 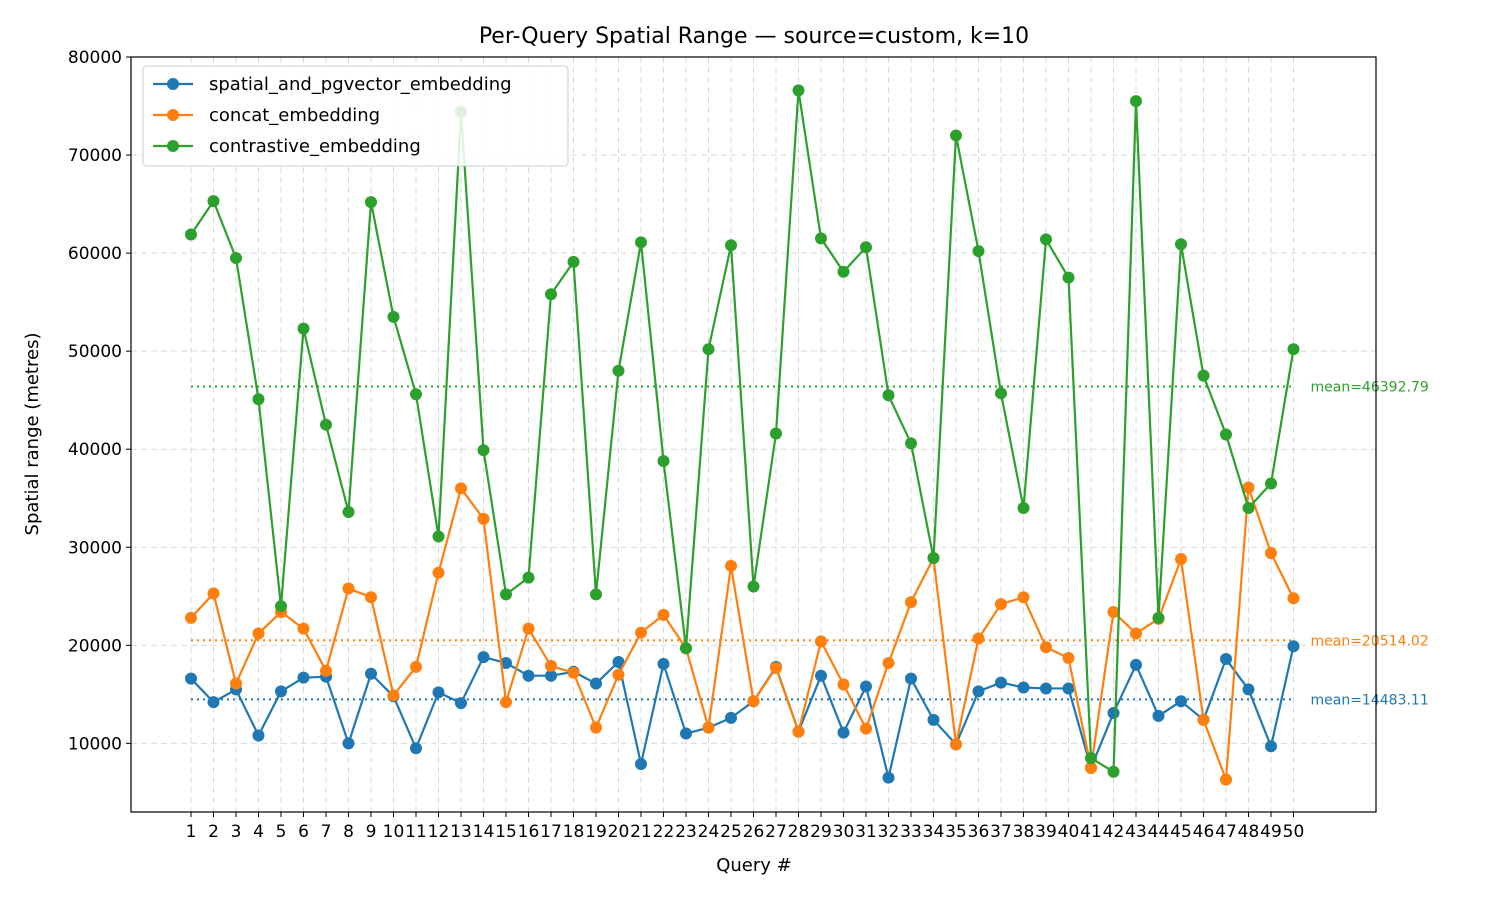 What do you see at coordinates (416, 832) in the screenshot?
I see `x-tick-label: 11` at bounding box center [416, 832].